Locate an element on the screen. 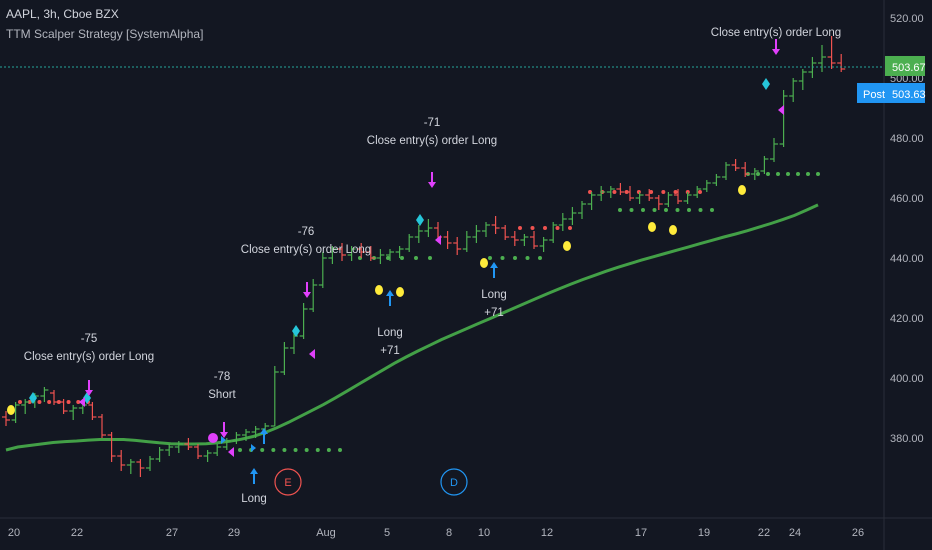 Image resolution: width=932 pixels, height=550 pixels. y-tick-label: 520.00 is located at coordinates (907, 19).